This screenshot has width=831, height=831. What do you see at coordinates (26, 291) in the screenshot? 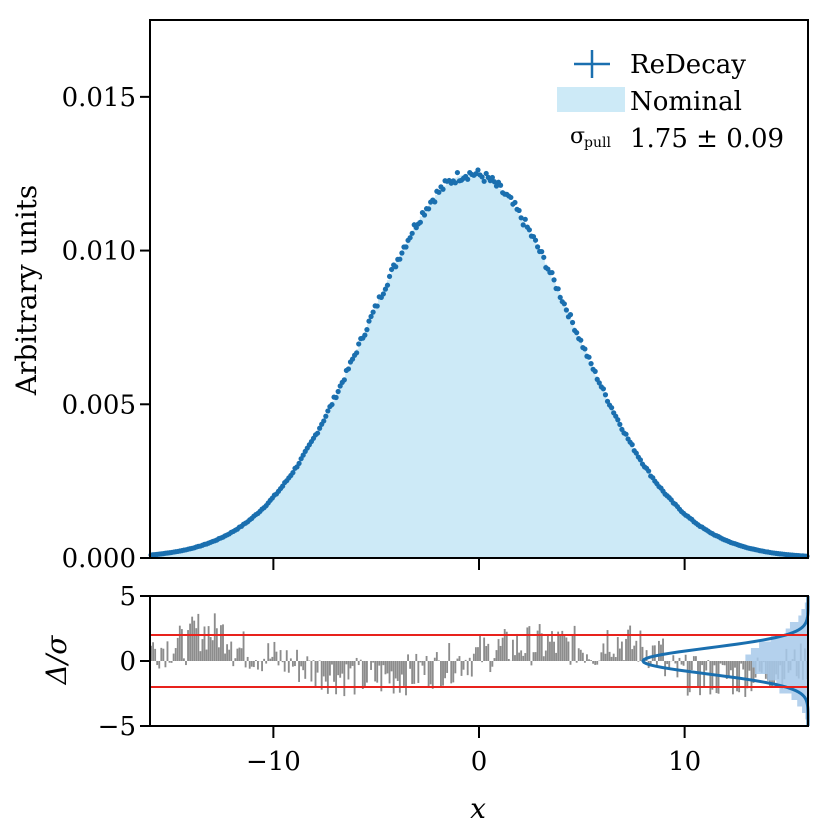
I see `y-axis-label-main: Arbitrary units` at bounding box center [26, 291].